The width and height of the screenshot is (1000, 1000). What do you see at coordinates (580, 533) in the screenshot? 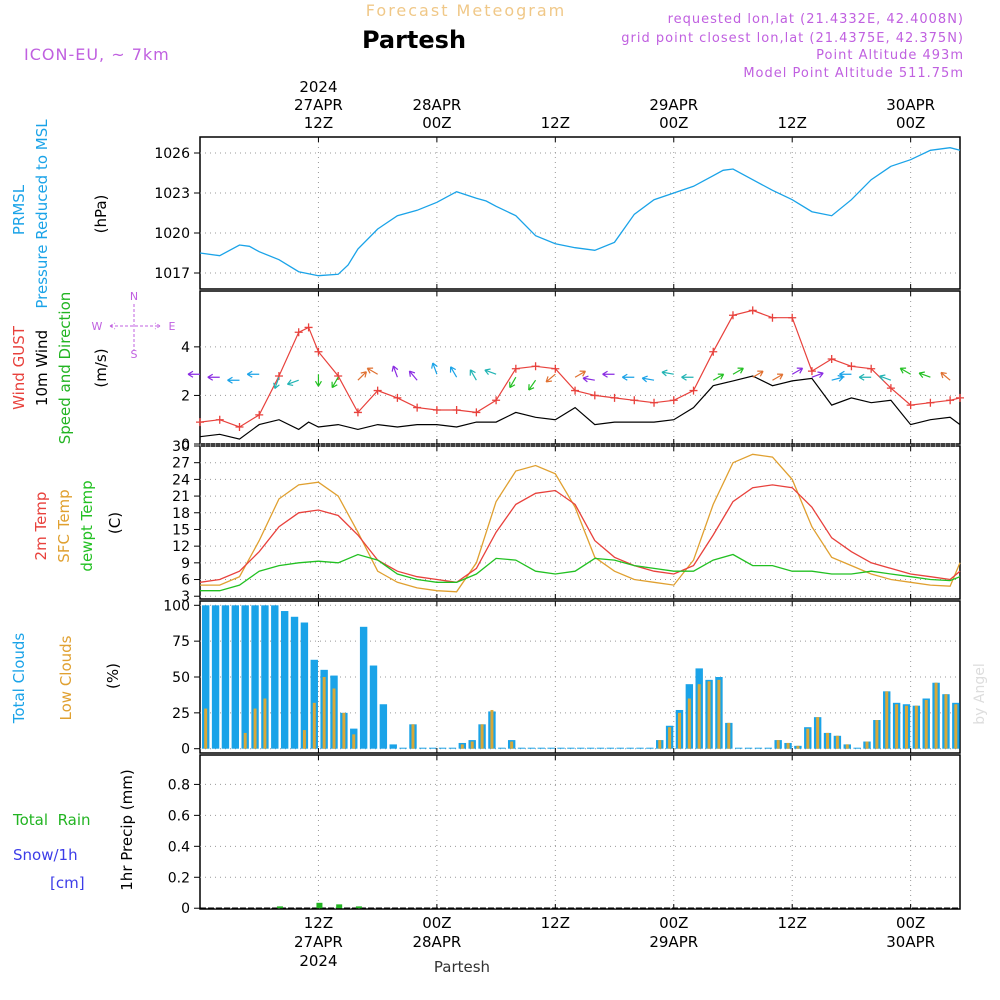
I see `2m-temp-line` at bounding box center [580, 533].